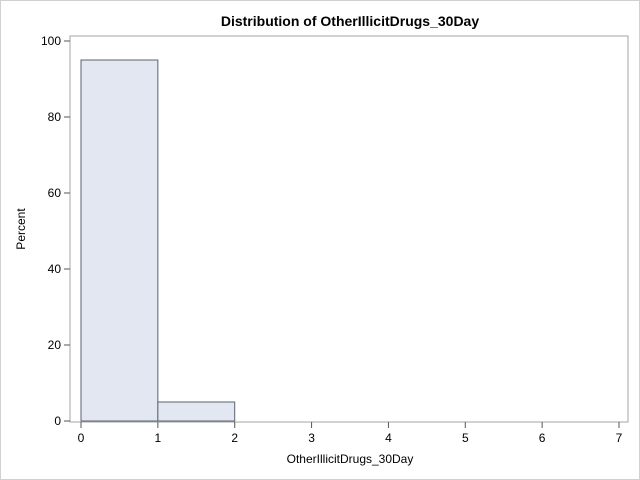 Image resolution: width=640 pixels, height=480 pixels. Describe the element at coordinates (55, 193) in the screenshot. I see `y-tick-label-3: 60` at that location.